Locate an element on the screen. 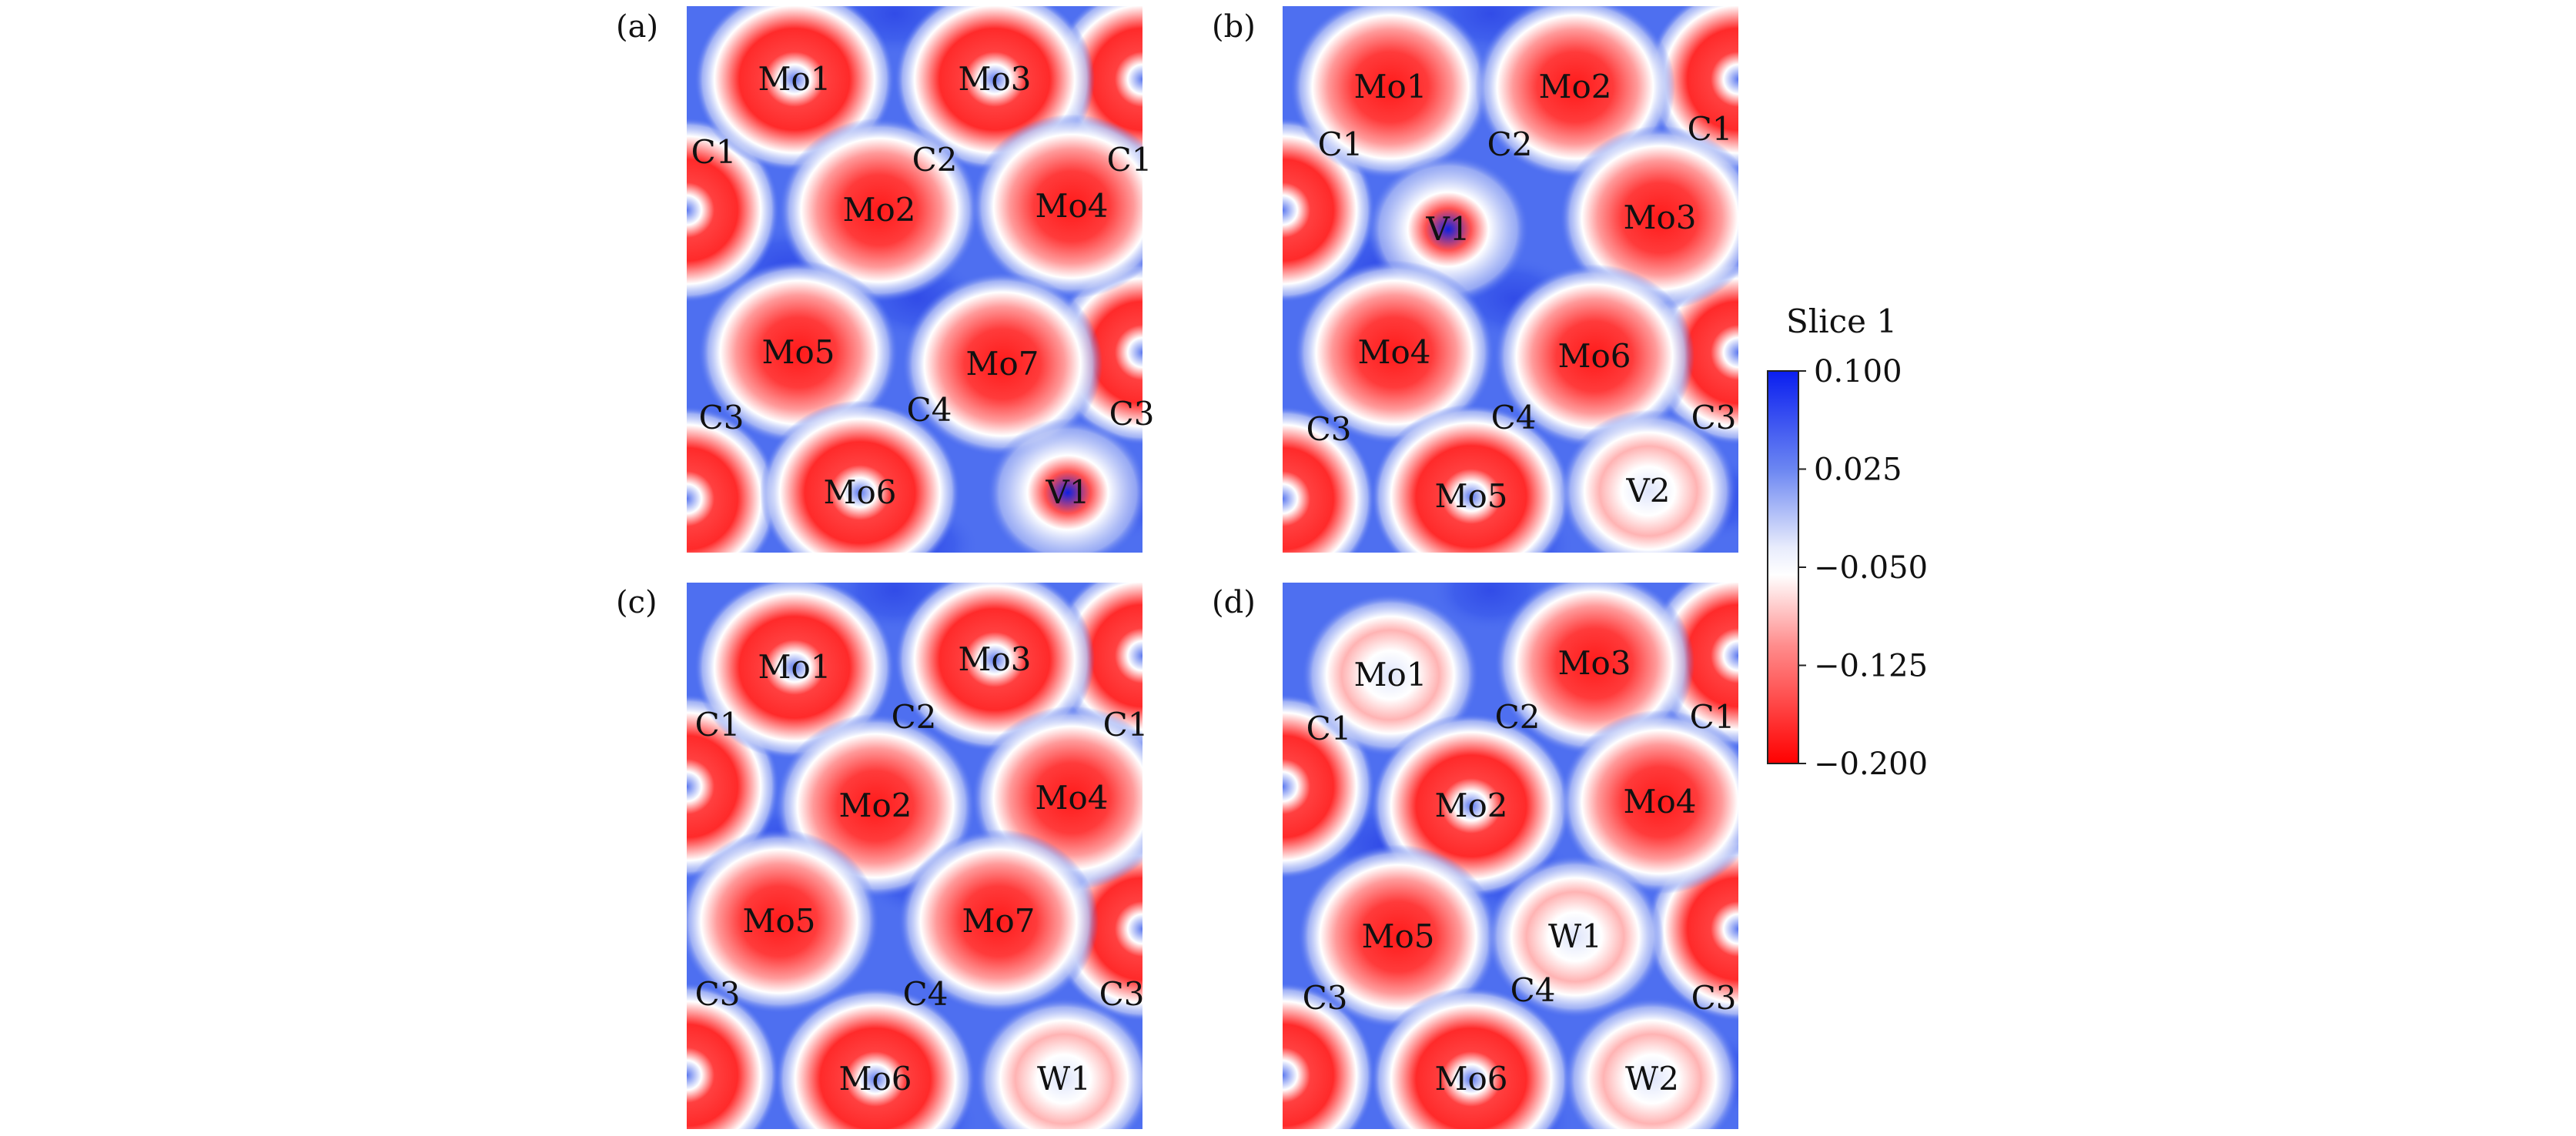  panel-b: (b) Mo1 Mo2 C1 C2 C1 V1 Mo3 Mo4 Mo6 C3 C4 C3 Mo5 V2 is located at coordinates (1475, 279).